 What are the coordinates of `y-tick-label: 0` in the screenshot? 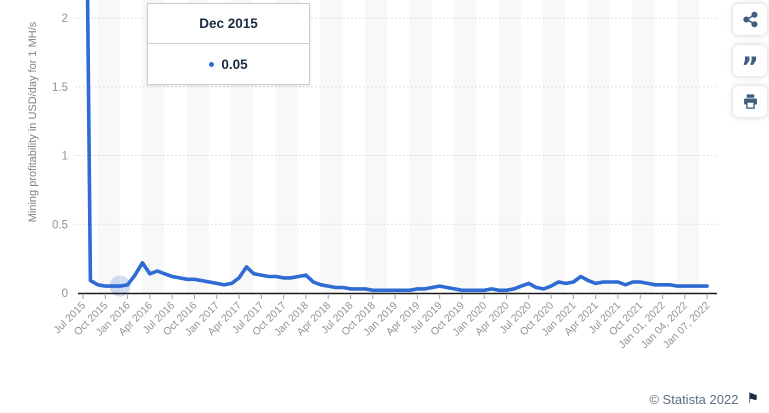 It's located at (65, 294).